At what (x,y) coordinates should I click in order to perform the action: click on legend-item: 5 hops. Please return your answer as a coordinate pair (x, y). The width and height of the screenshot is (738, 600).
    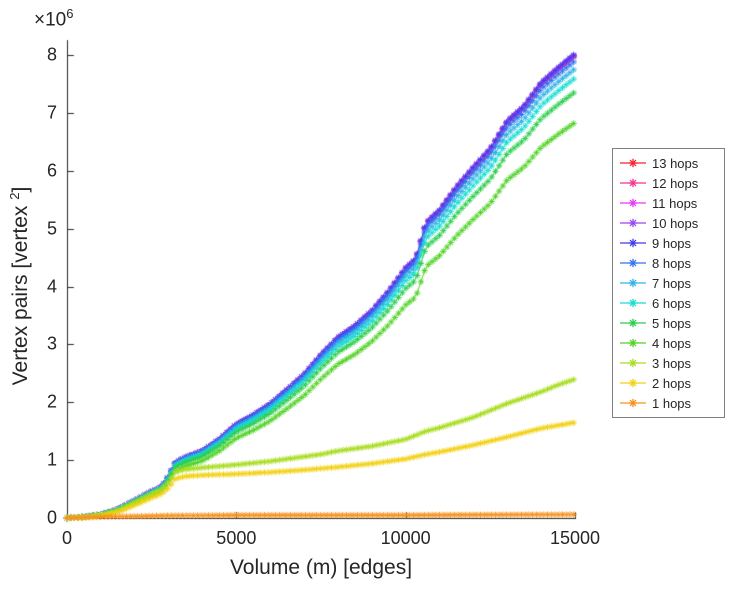
    Looking at the image, I should click on (668, 323).